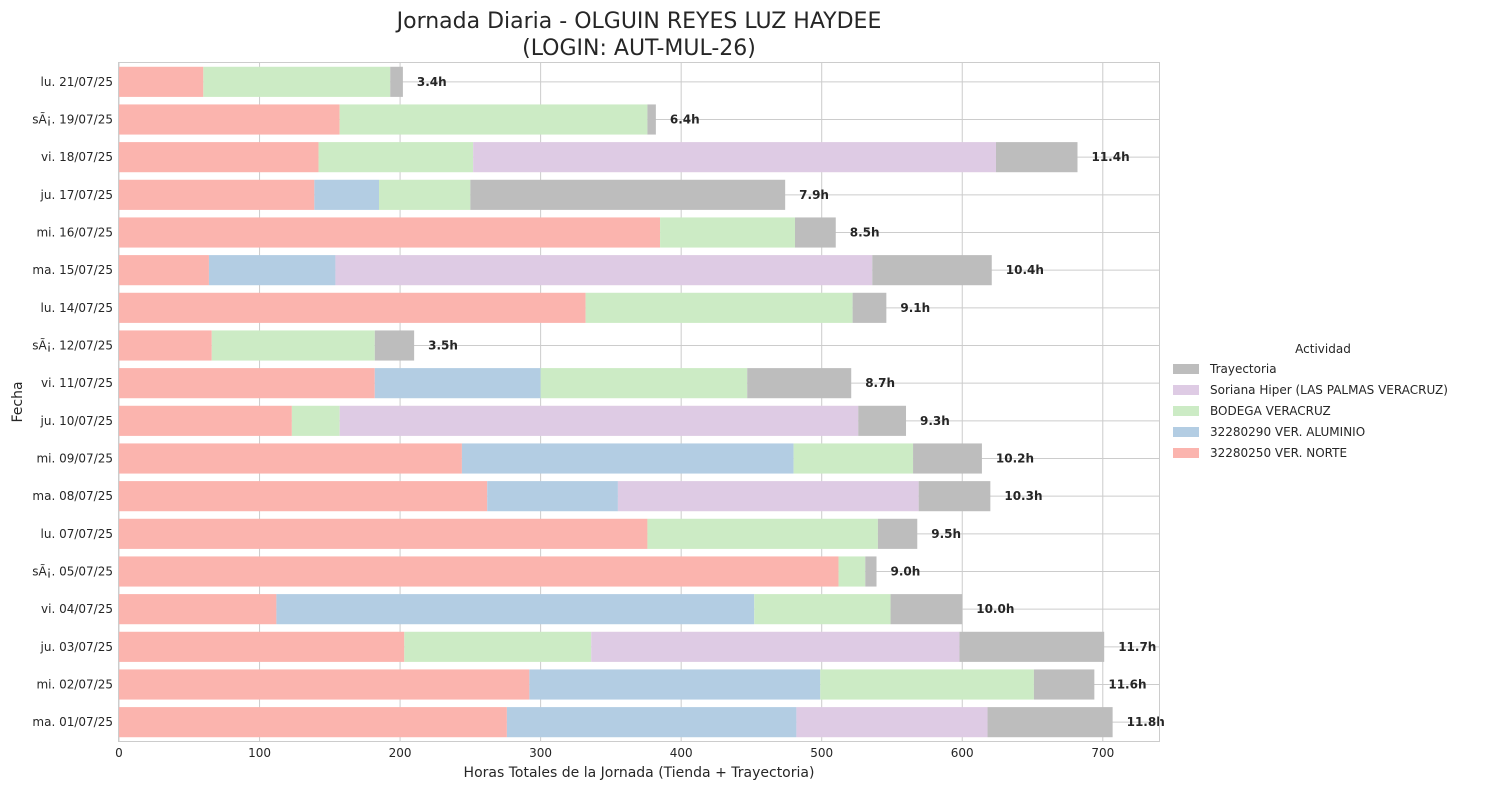 The image size is (1489, 790). What do you see at coordinates (821, 753) in the screenshot?
I see `x-tick-label: 500` at bounding box center [821, 753].